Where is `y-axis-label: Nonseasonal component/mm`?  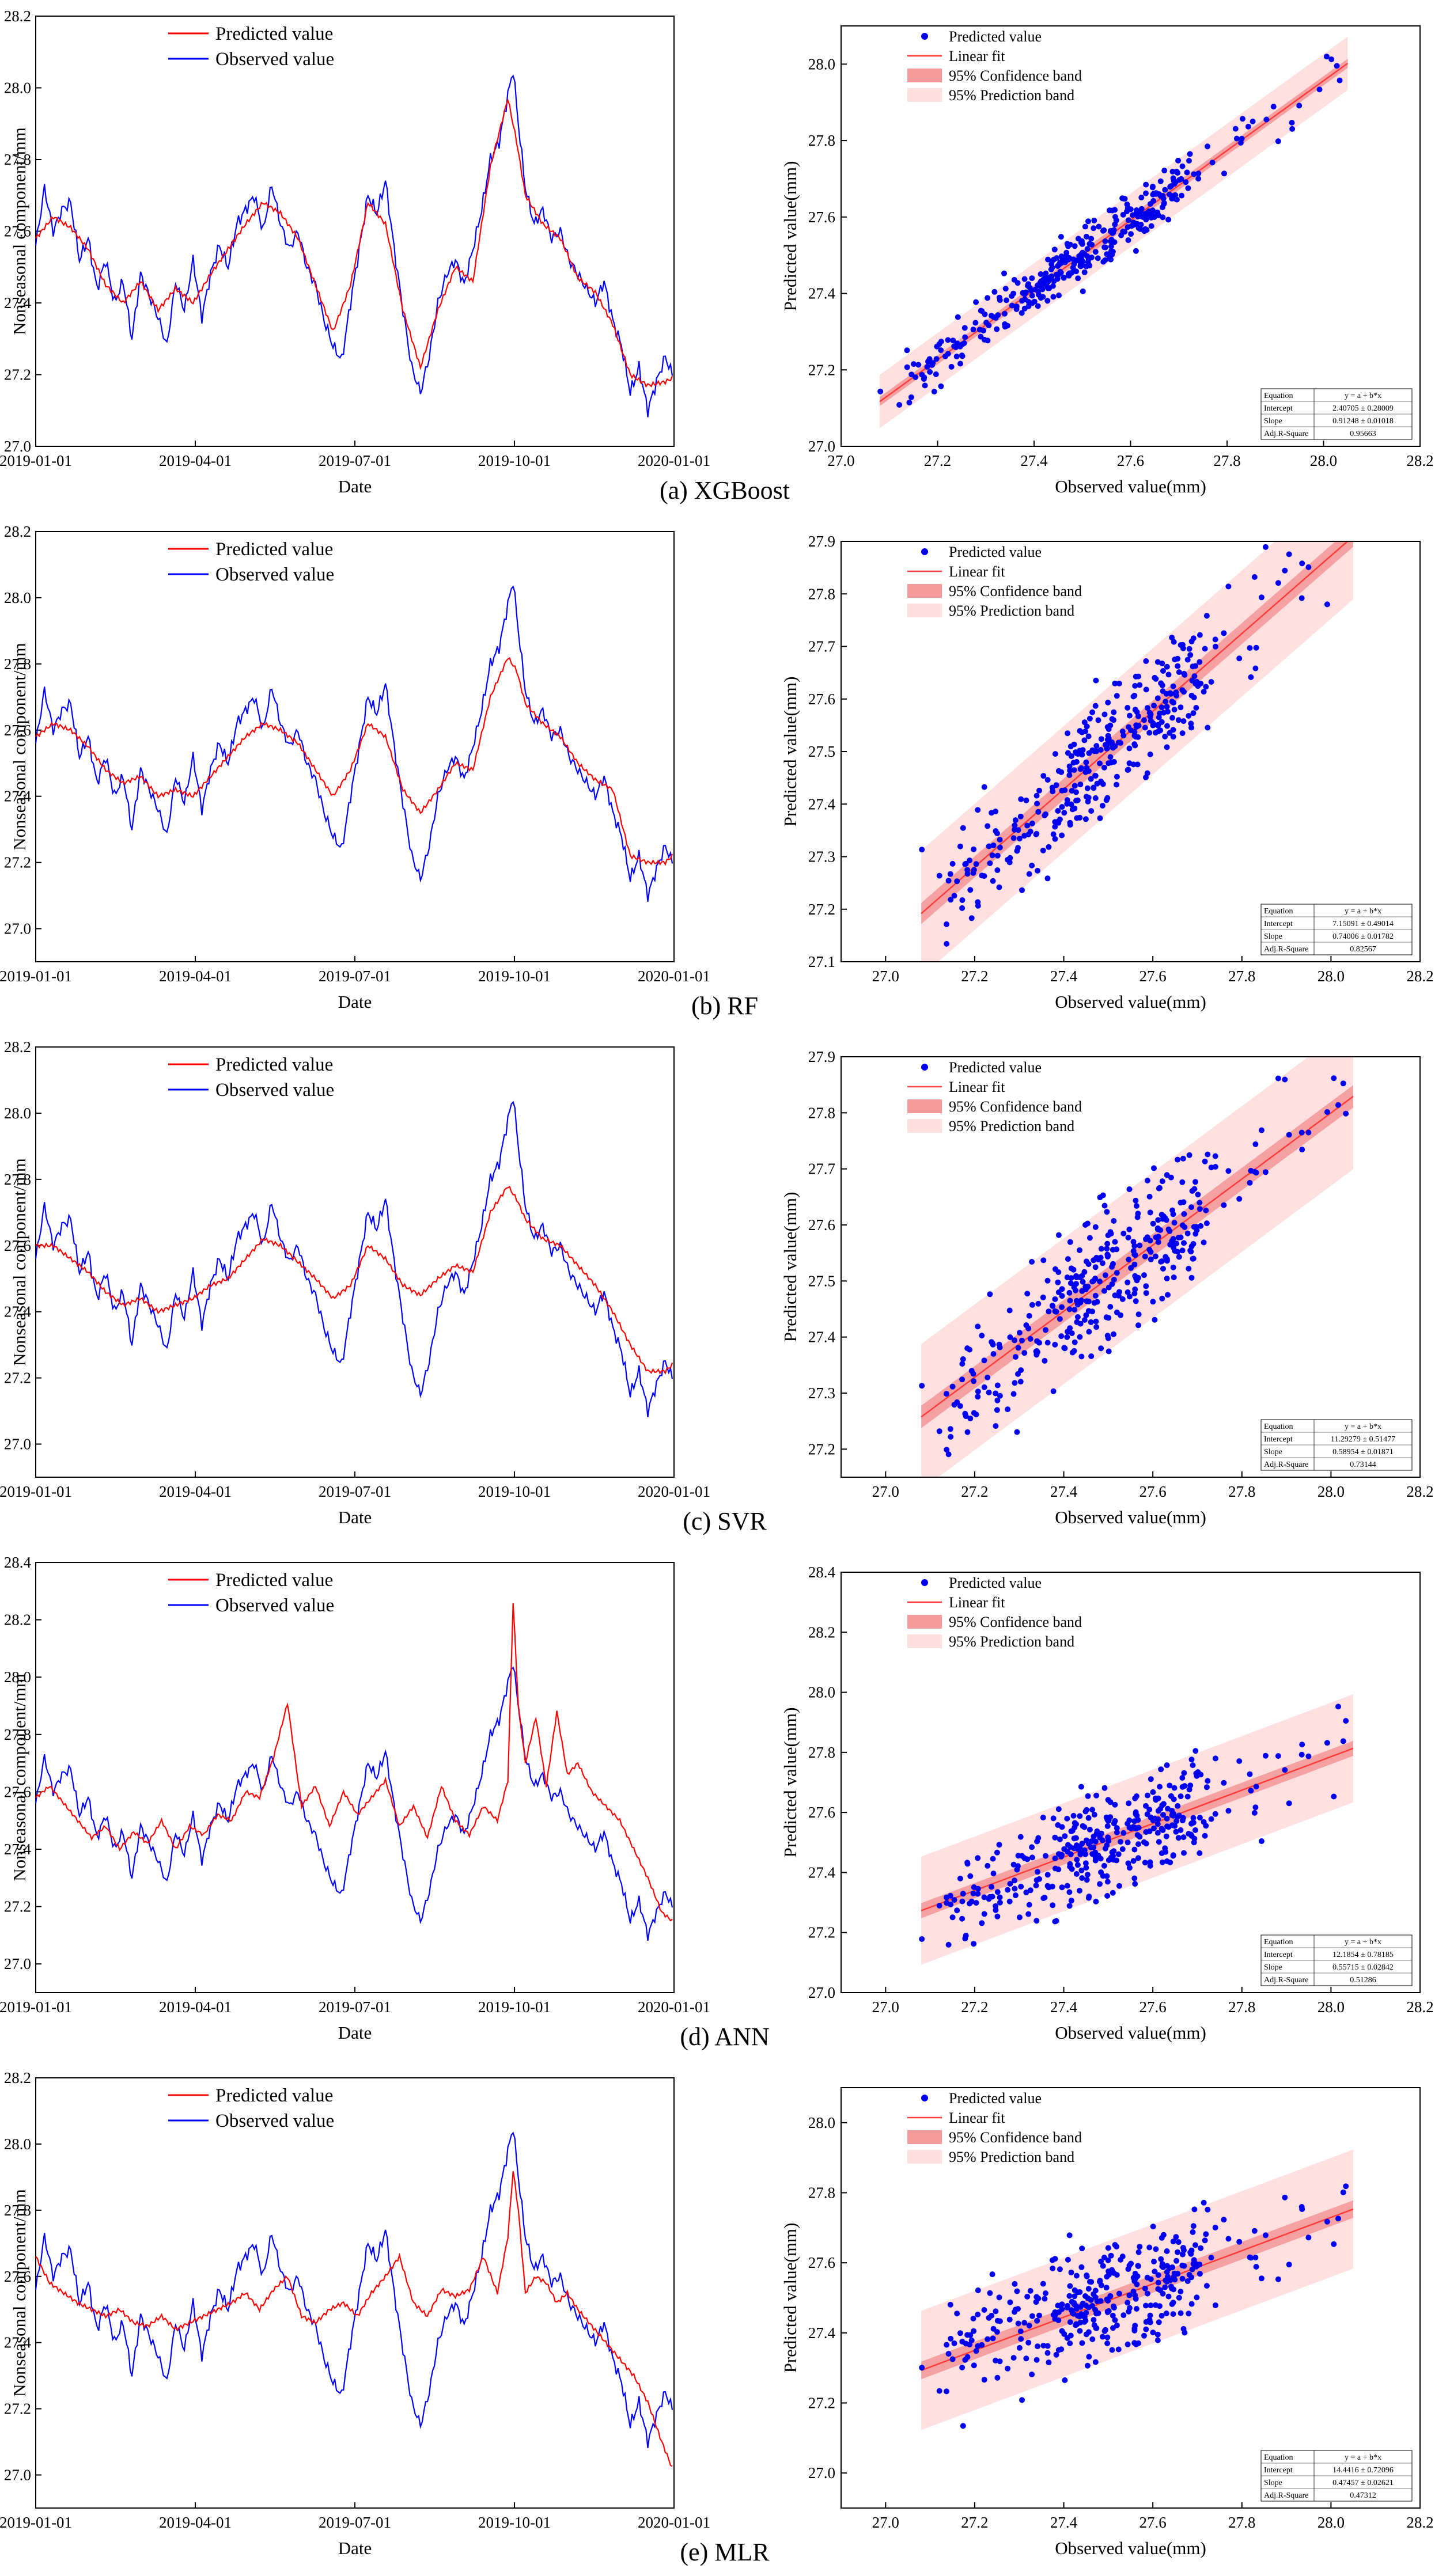
y-axis-label: Nonseasonal component/mm is located at coordinates (19, 2293).